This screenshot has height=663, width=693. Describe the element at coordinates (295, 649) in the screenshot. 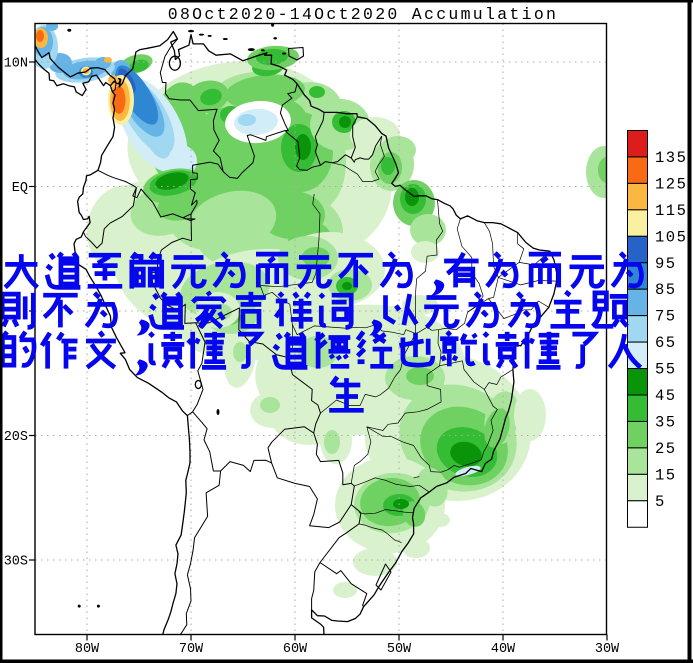

I see `svg-text: 60W` at that location.